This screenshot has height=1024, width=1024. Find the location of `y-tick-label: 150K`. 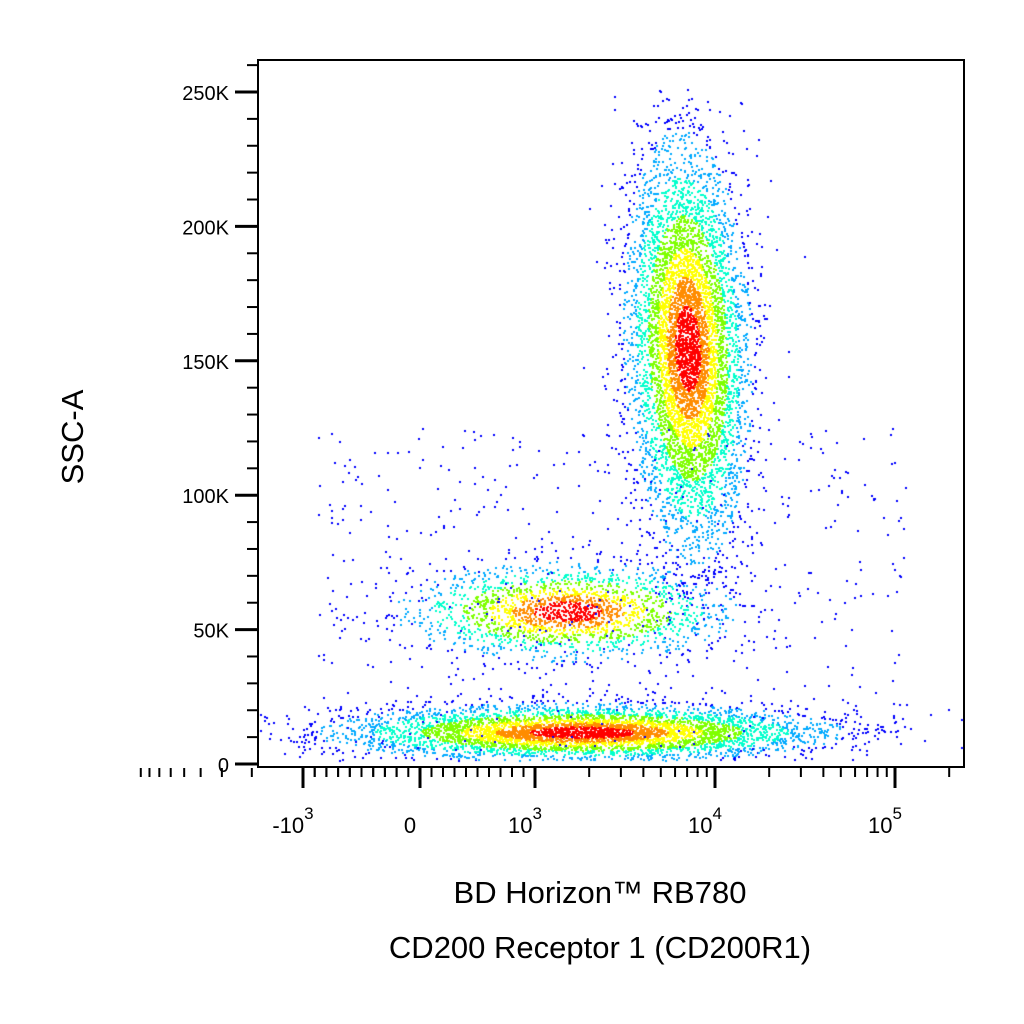

y-tick-label: 150K is located at coordinates (205, 363).